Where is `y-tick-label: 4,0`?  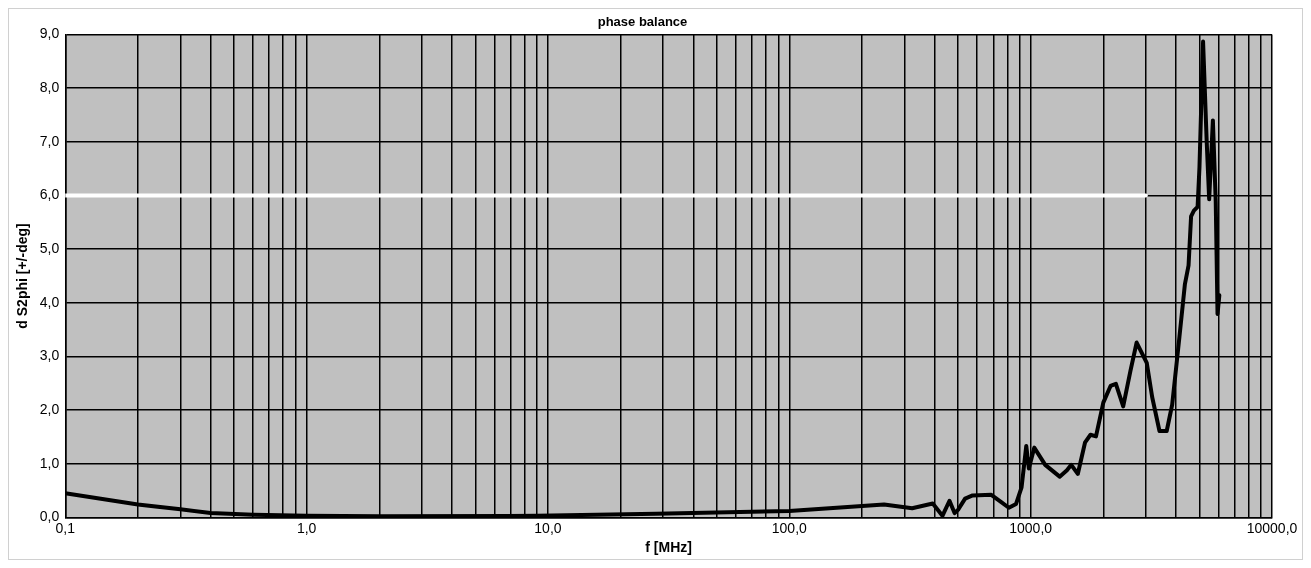
y-tick-label: 4,0 is located at coordinates (49, 301).